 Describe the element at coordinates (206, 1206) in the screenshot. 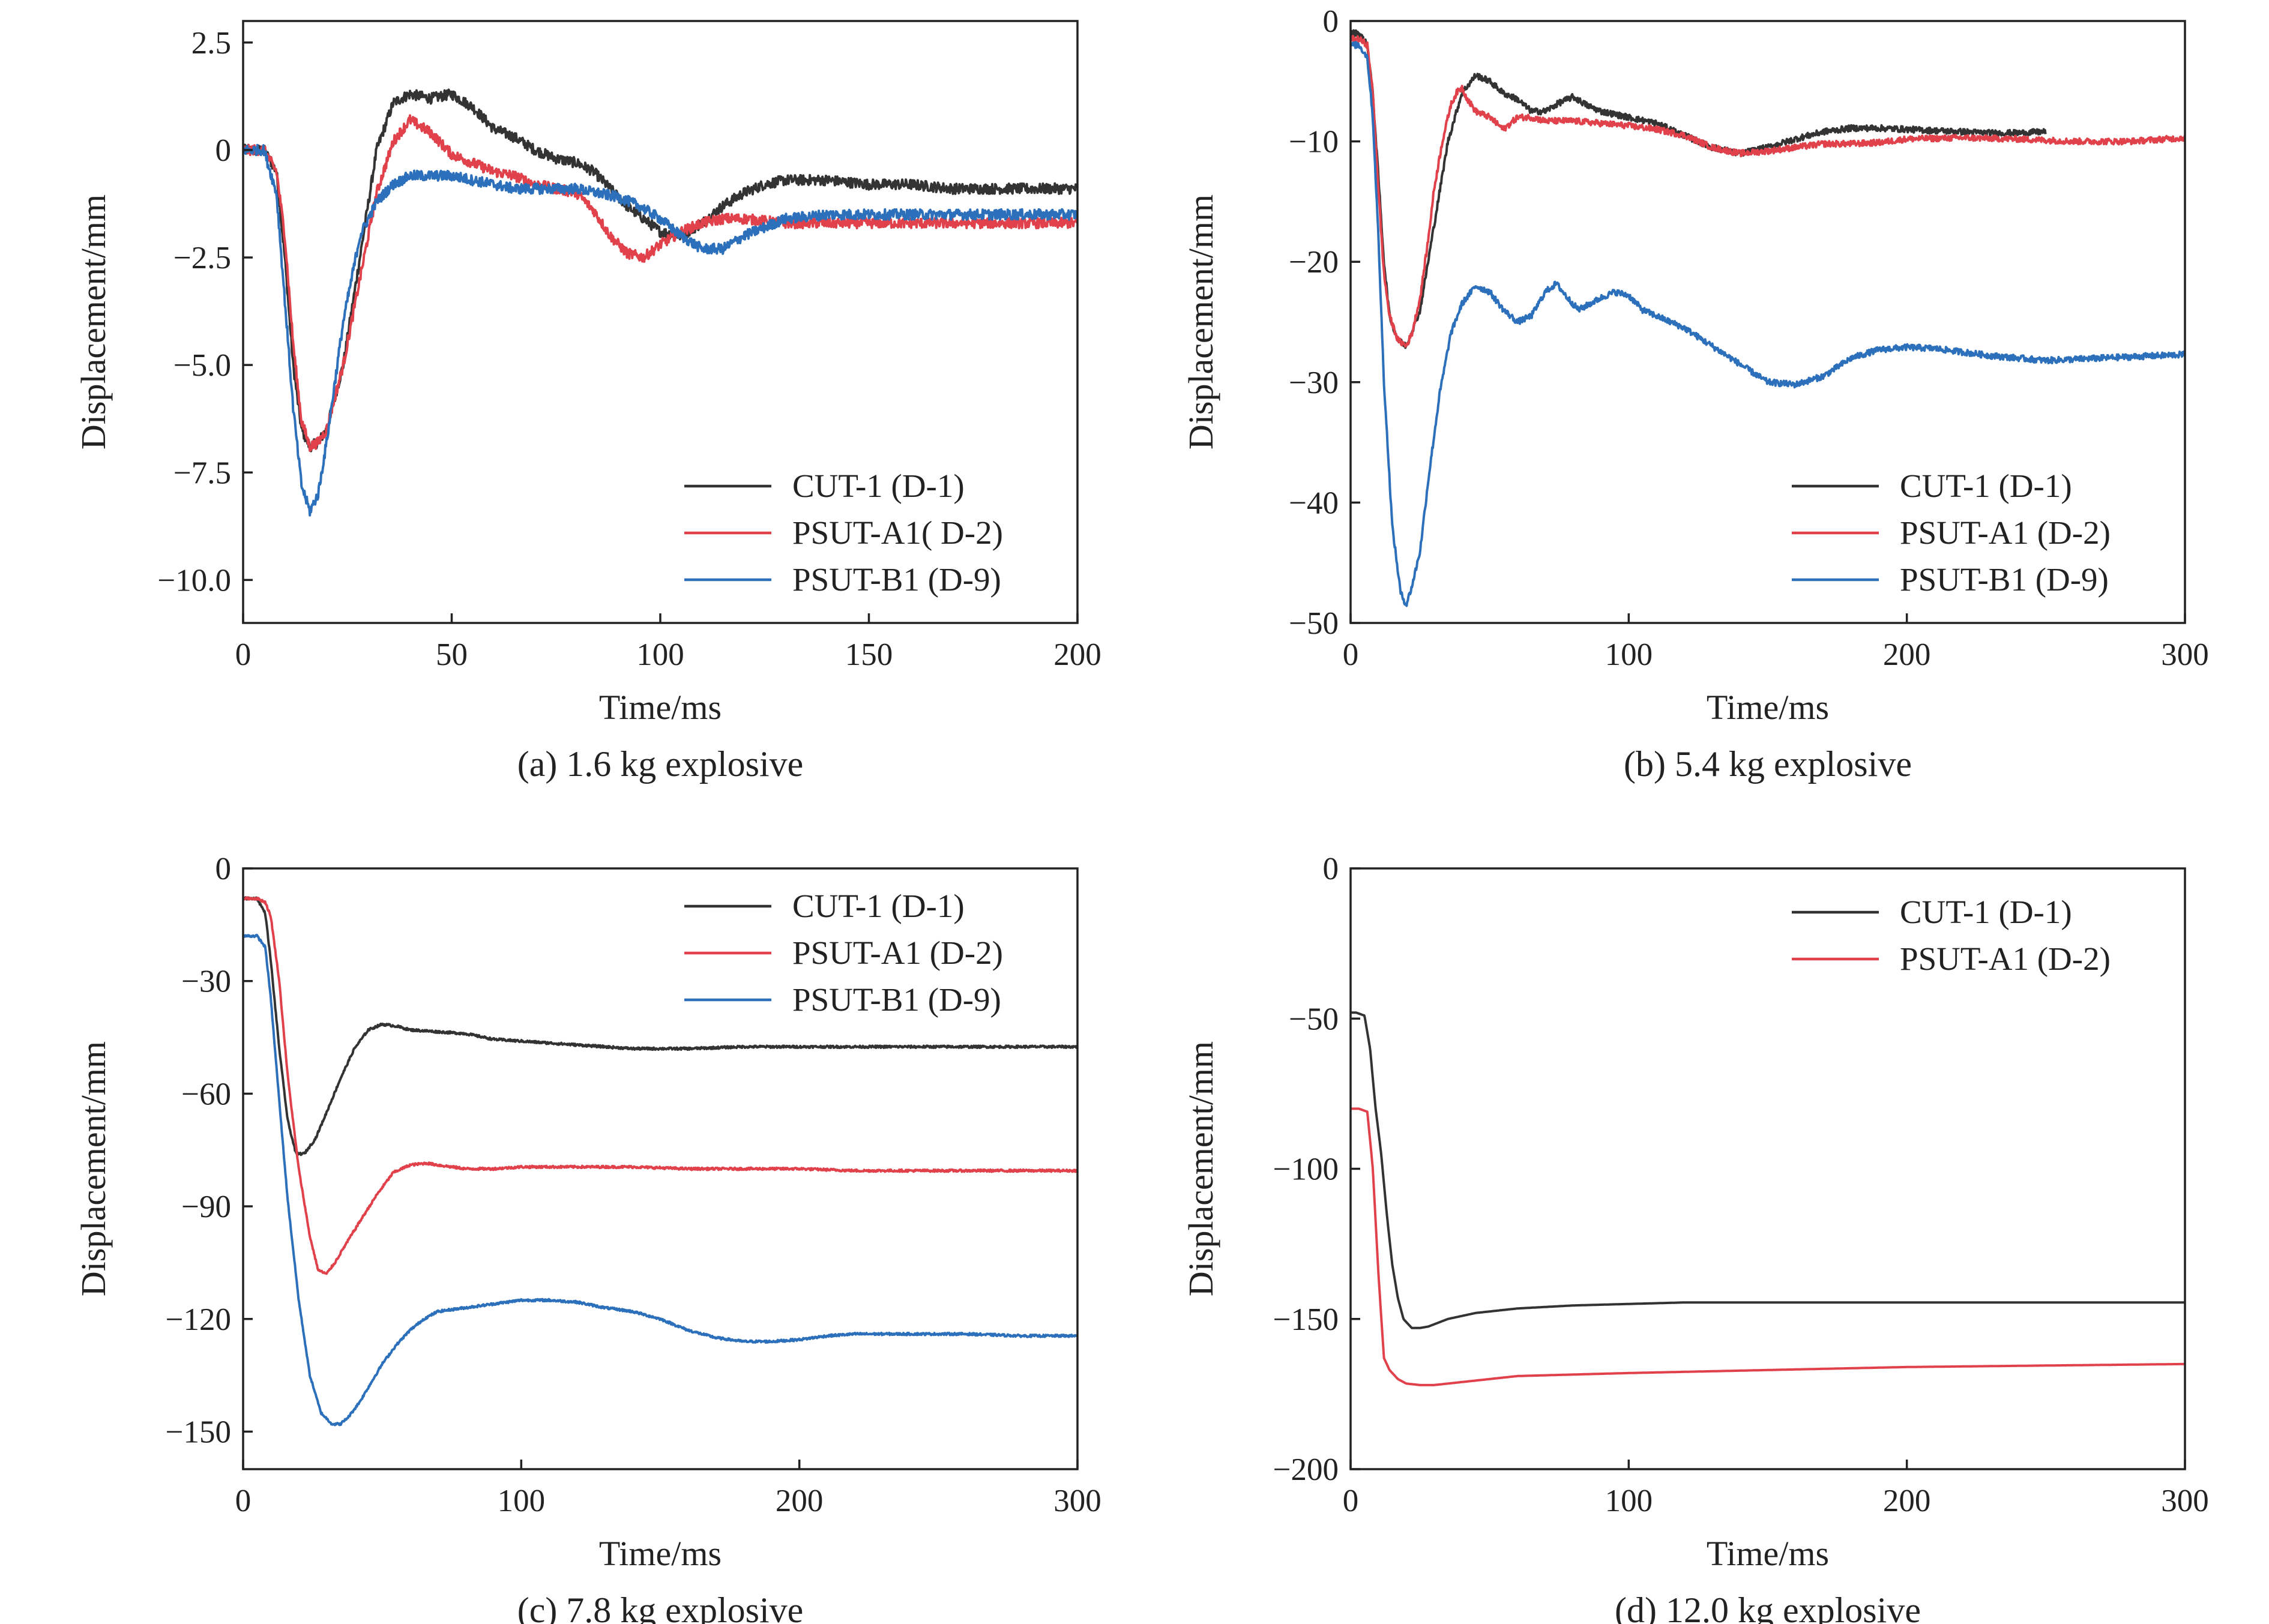

I see `y-tick-label: −90` at that location.